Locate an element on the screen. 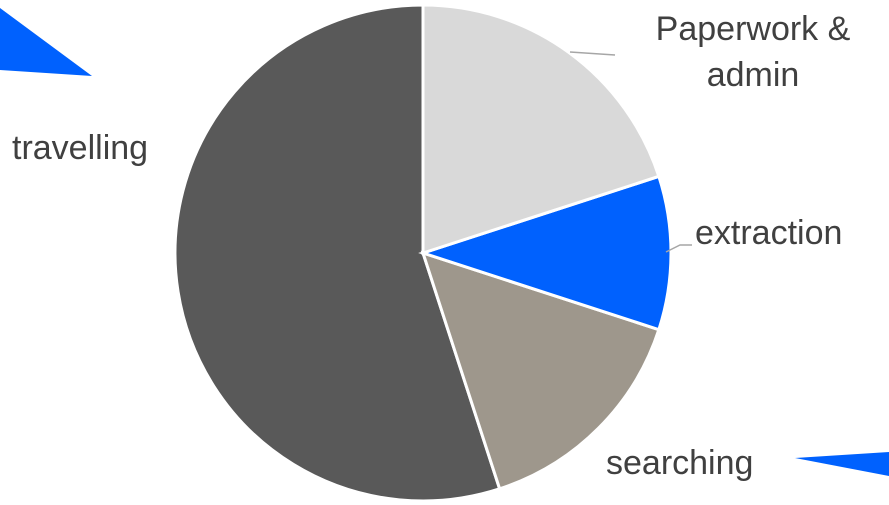  slice-label: Paperwork & admin is located at coordinates (753, 52).